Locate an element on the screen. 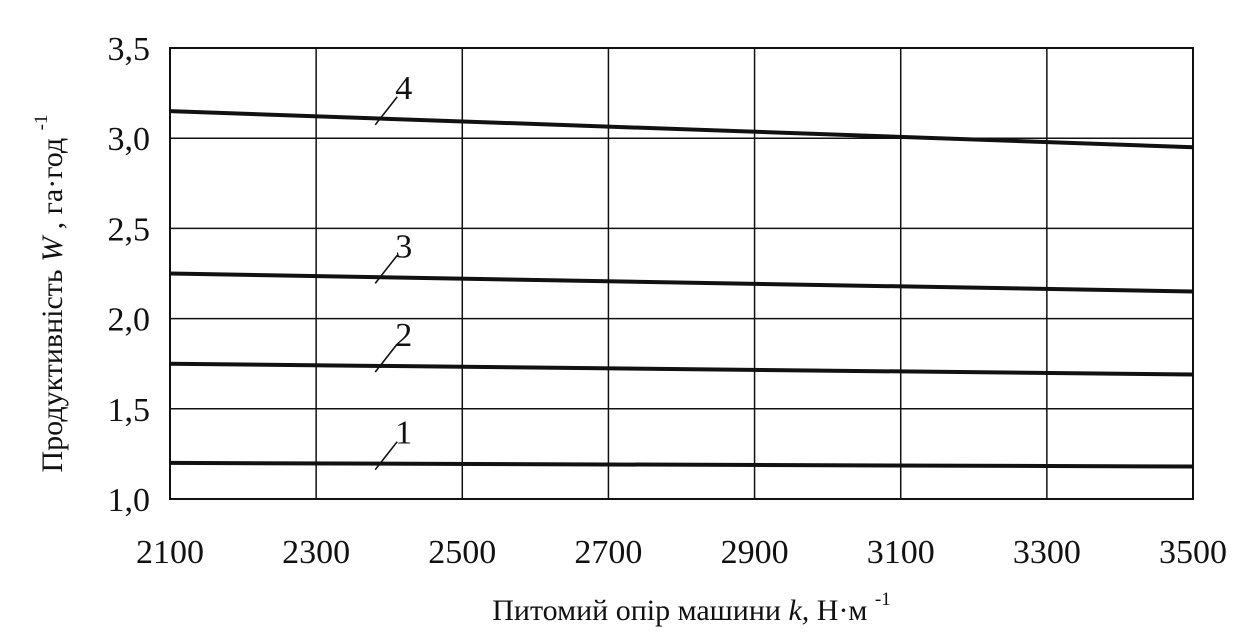 This screenshot has height=633, width=1248. x-tick-label: 2300 is located at coordinates (316, 552).